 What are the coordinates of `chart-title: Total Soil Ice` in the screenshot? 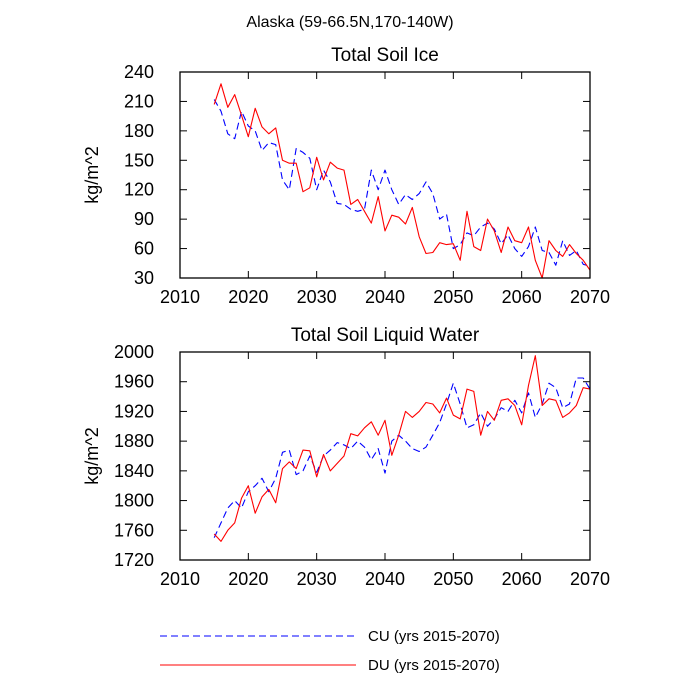 It's located at (385, 55).